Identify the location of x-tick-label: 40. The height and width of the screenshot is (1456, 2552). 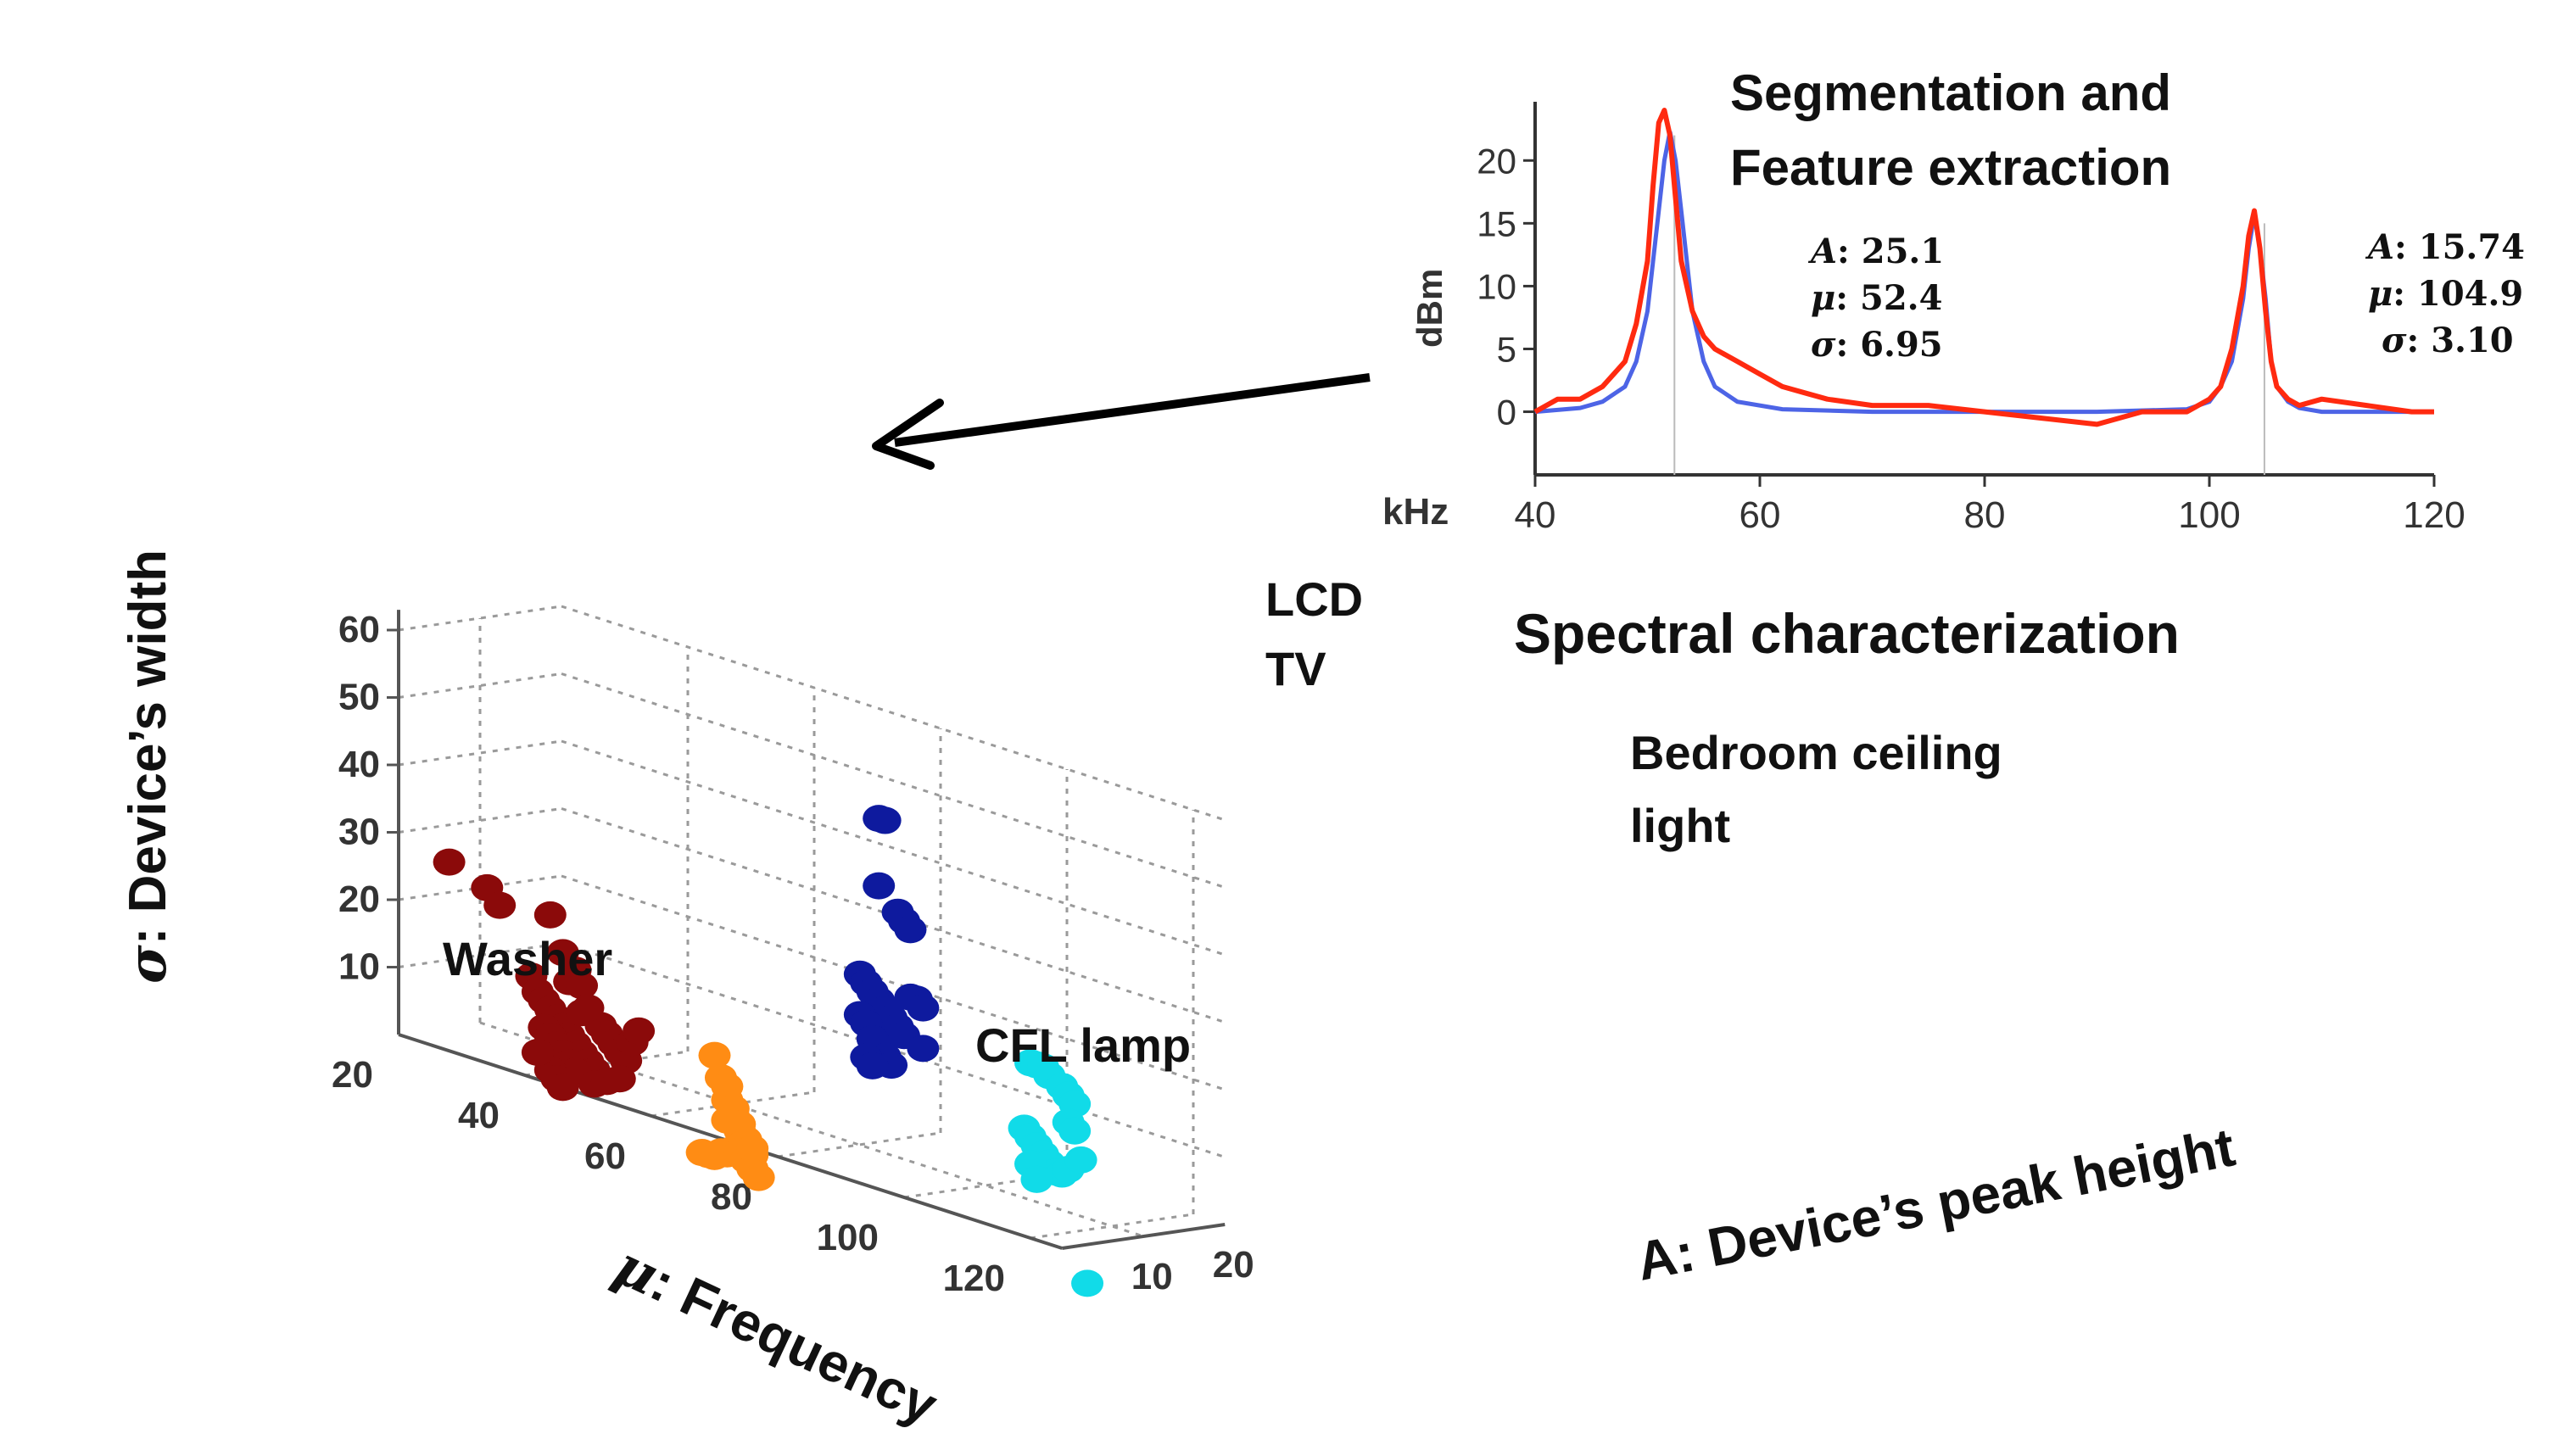
(479, 1115).